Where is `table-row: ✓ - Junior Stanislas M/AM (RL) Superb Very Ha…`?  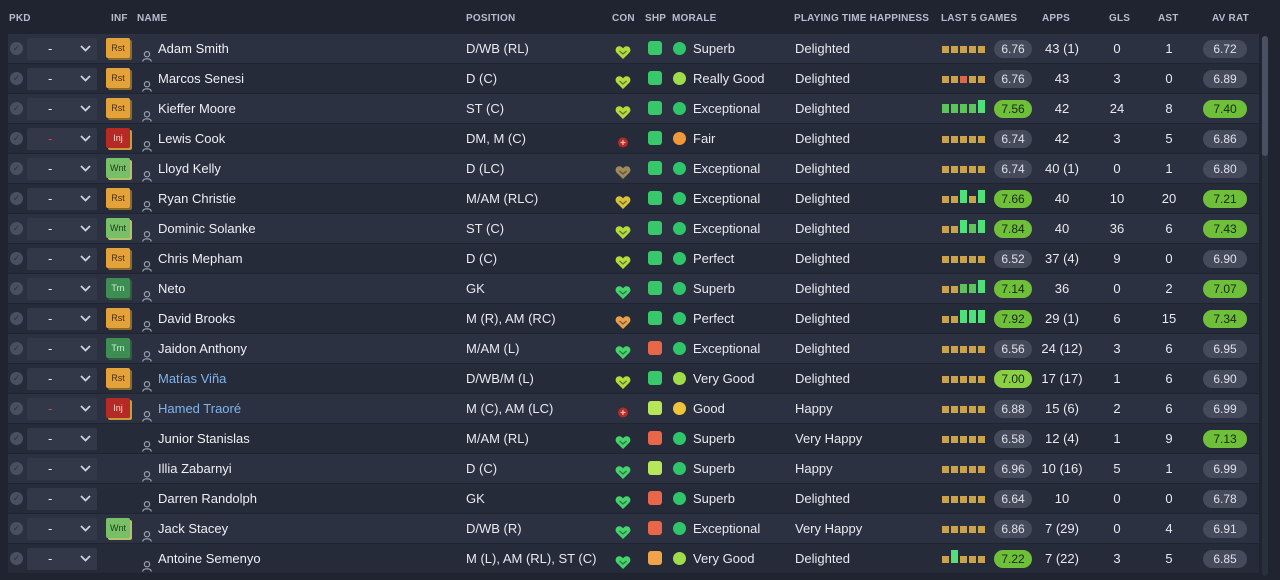
table-row: ✓ - Junior Stanislas M/AM (RL) Superb Very Ha… is located at coordinates (633, 438).